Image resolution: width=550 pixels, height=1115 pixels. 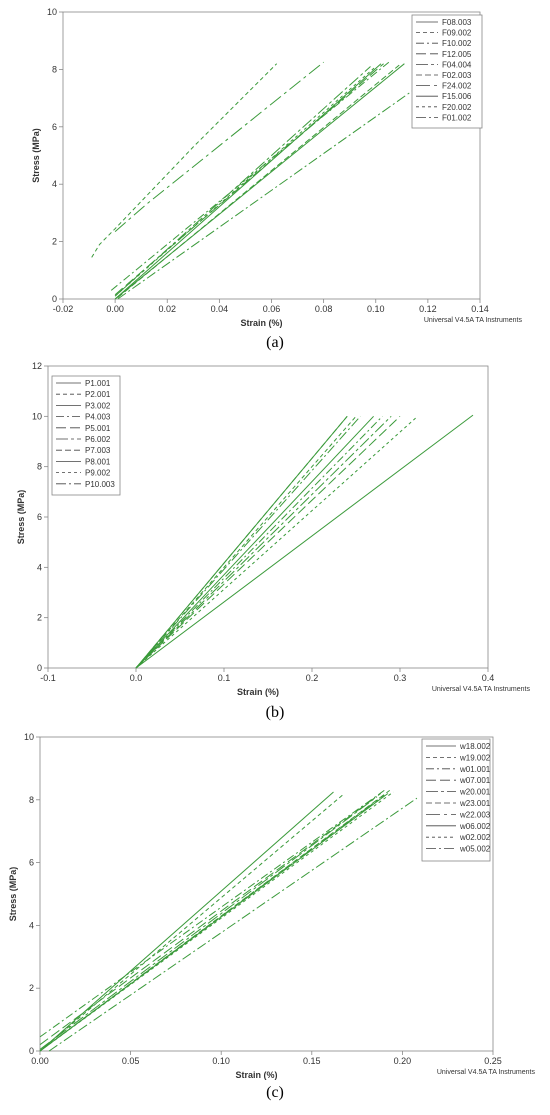 What do you see at coordinates (275, 712) in the screenshot?
I see `panel-label: (b)` at bounding box center [275, 712].